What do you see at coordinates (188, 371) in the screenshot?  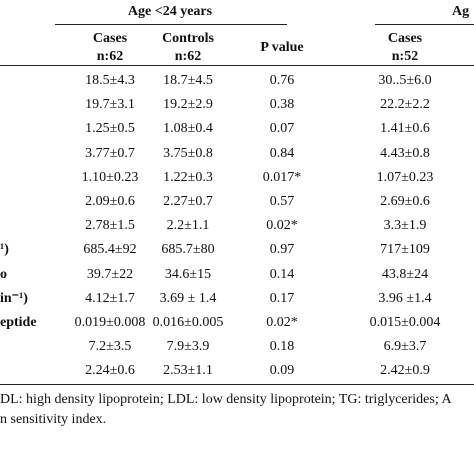 I see `cell: 2.53±1.1` at bounding box center [188, 371].